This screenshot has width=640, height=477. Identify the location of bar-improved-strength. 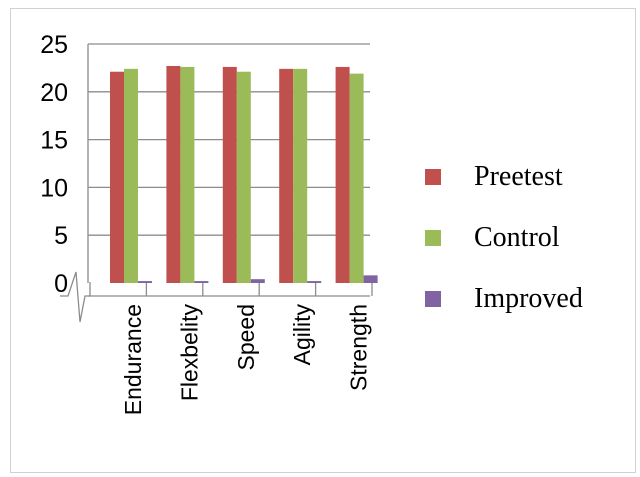
(370, 279).